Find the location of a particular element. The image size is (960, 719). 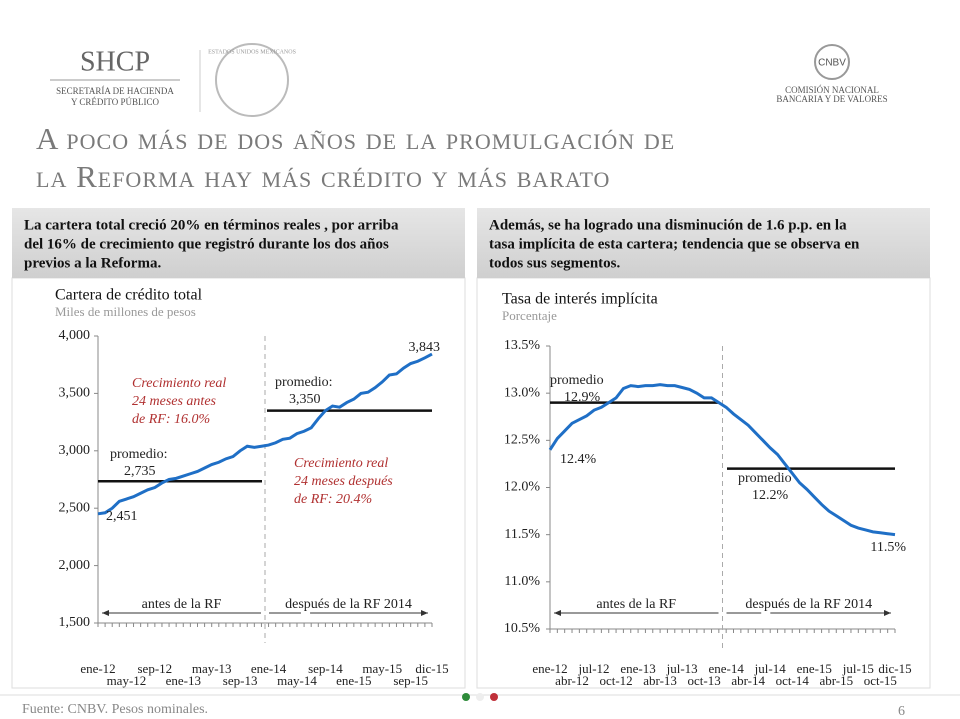

x-tick-label: abr-14 is located at coordinates (748, 680).